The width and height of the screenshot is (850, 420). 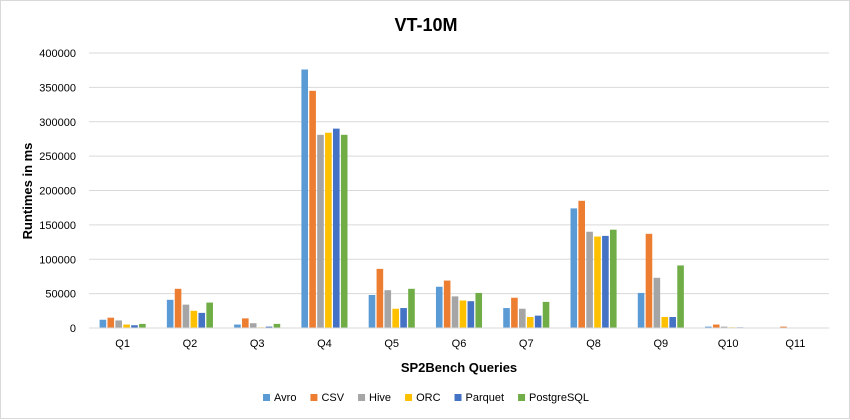 What do you see at coordinates (57, 54) in the screenshot?
I see `y-tick-label: 400000` at bounding box center [57, 54].